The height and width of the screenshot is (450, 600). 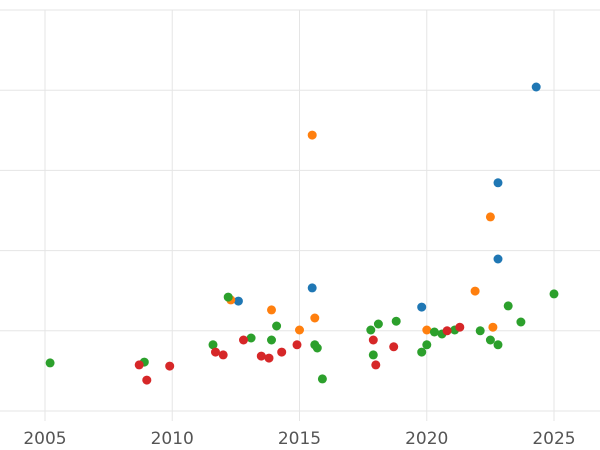 What do you see at coordinates (426, 439) in the screenshot?
I see `x-tick-label: 2020` at bounding box center [426, 439].